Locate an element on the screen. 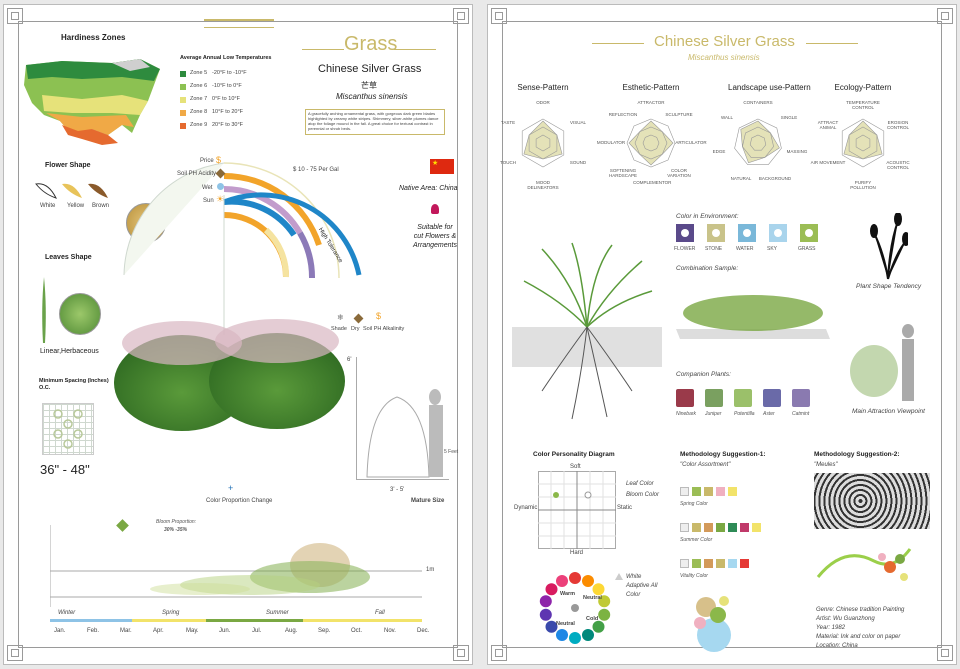  pattern-axis-label: AIR MOVEMENT is located at coordinates (828, 162).